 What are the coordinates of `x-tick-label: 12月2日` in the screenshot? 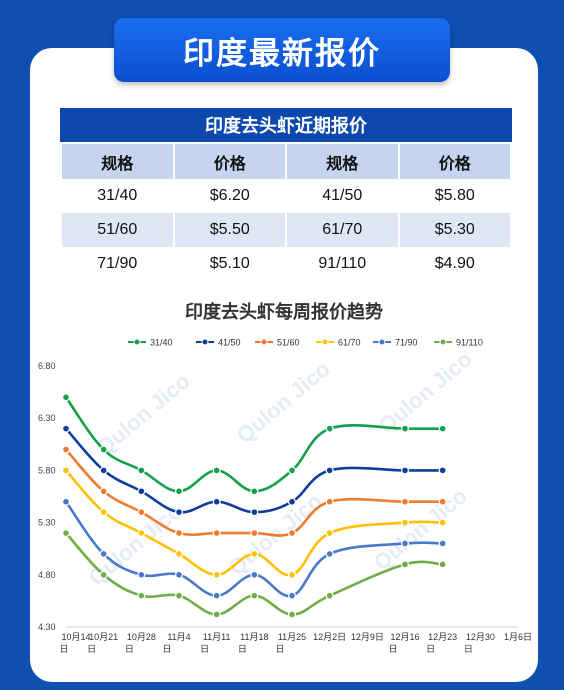 It's located at (329, 637).